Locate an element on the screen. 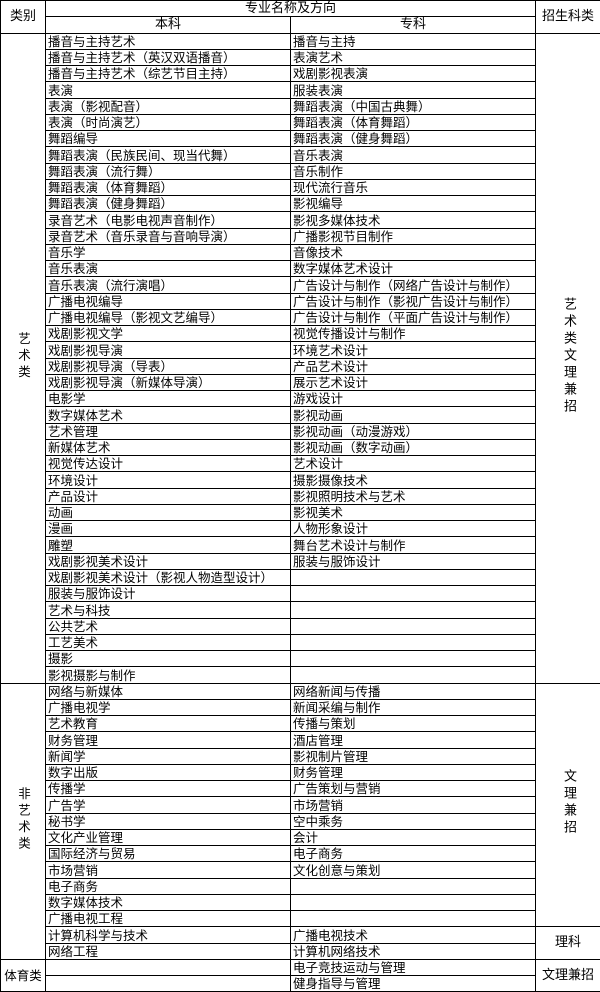 The image size is (600, 992). college-major: 影视美术 is located at coordinates (413, 512).